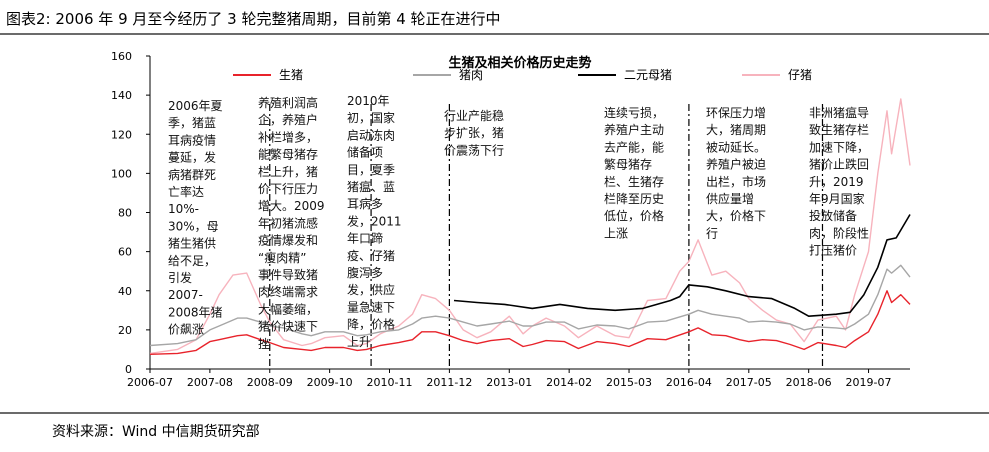 The width and height of the screenshot is (989, 452). What do you see at coordinates (288, 102) in the screenshot?
I see `annotation-line: 养殖利润高` at bounding box center [288, 102].